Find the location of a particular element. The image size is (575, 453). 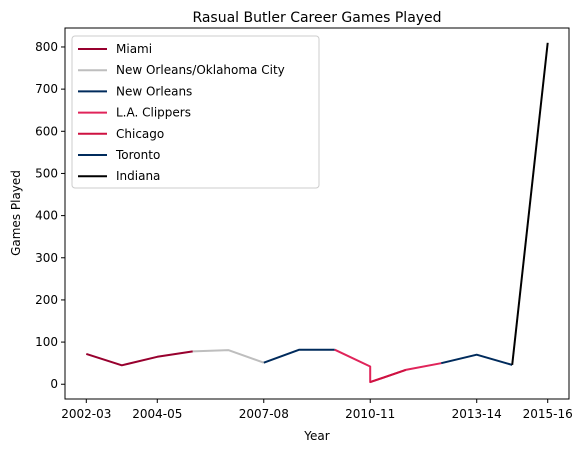

legend-entry: New Orleans is located at coordinates (154, 91).